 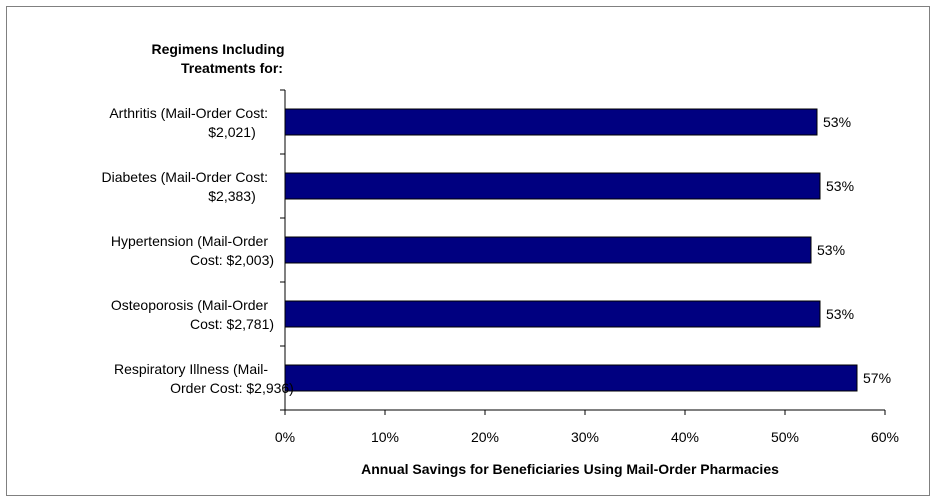 I want to click on category-label: Diabetes (Mail-Order Cost: $2,383), so click(x=185, y=186).